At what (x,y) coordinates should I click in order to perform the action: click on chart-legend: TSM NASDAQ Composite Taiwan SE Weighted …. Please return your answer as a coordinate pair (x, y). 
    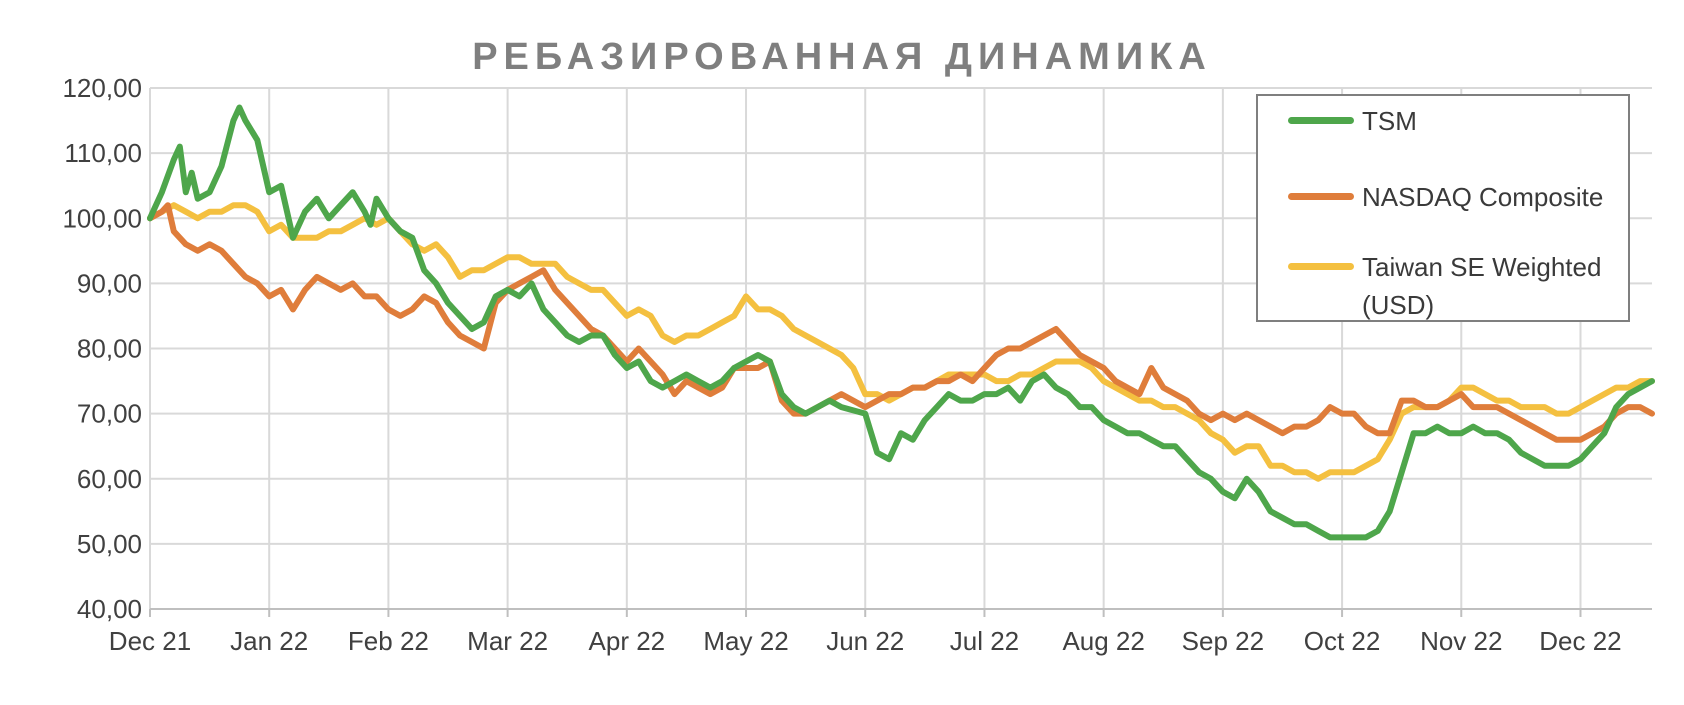
    Looking at the image, I should click on (1443, 208).